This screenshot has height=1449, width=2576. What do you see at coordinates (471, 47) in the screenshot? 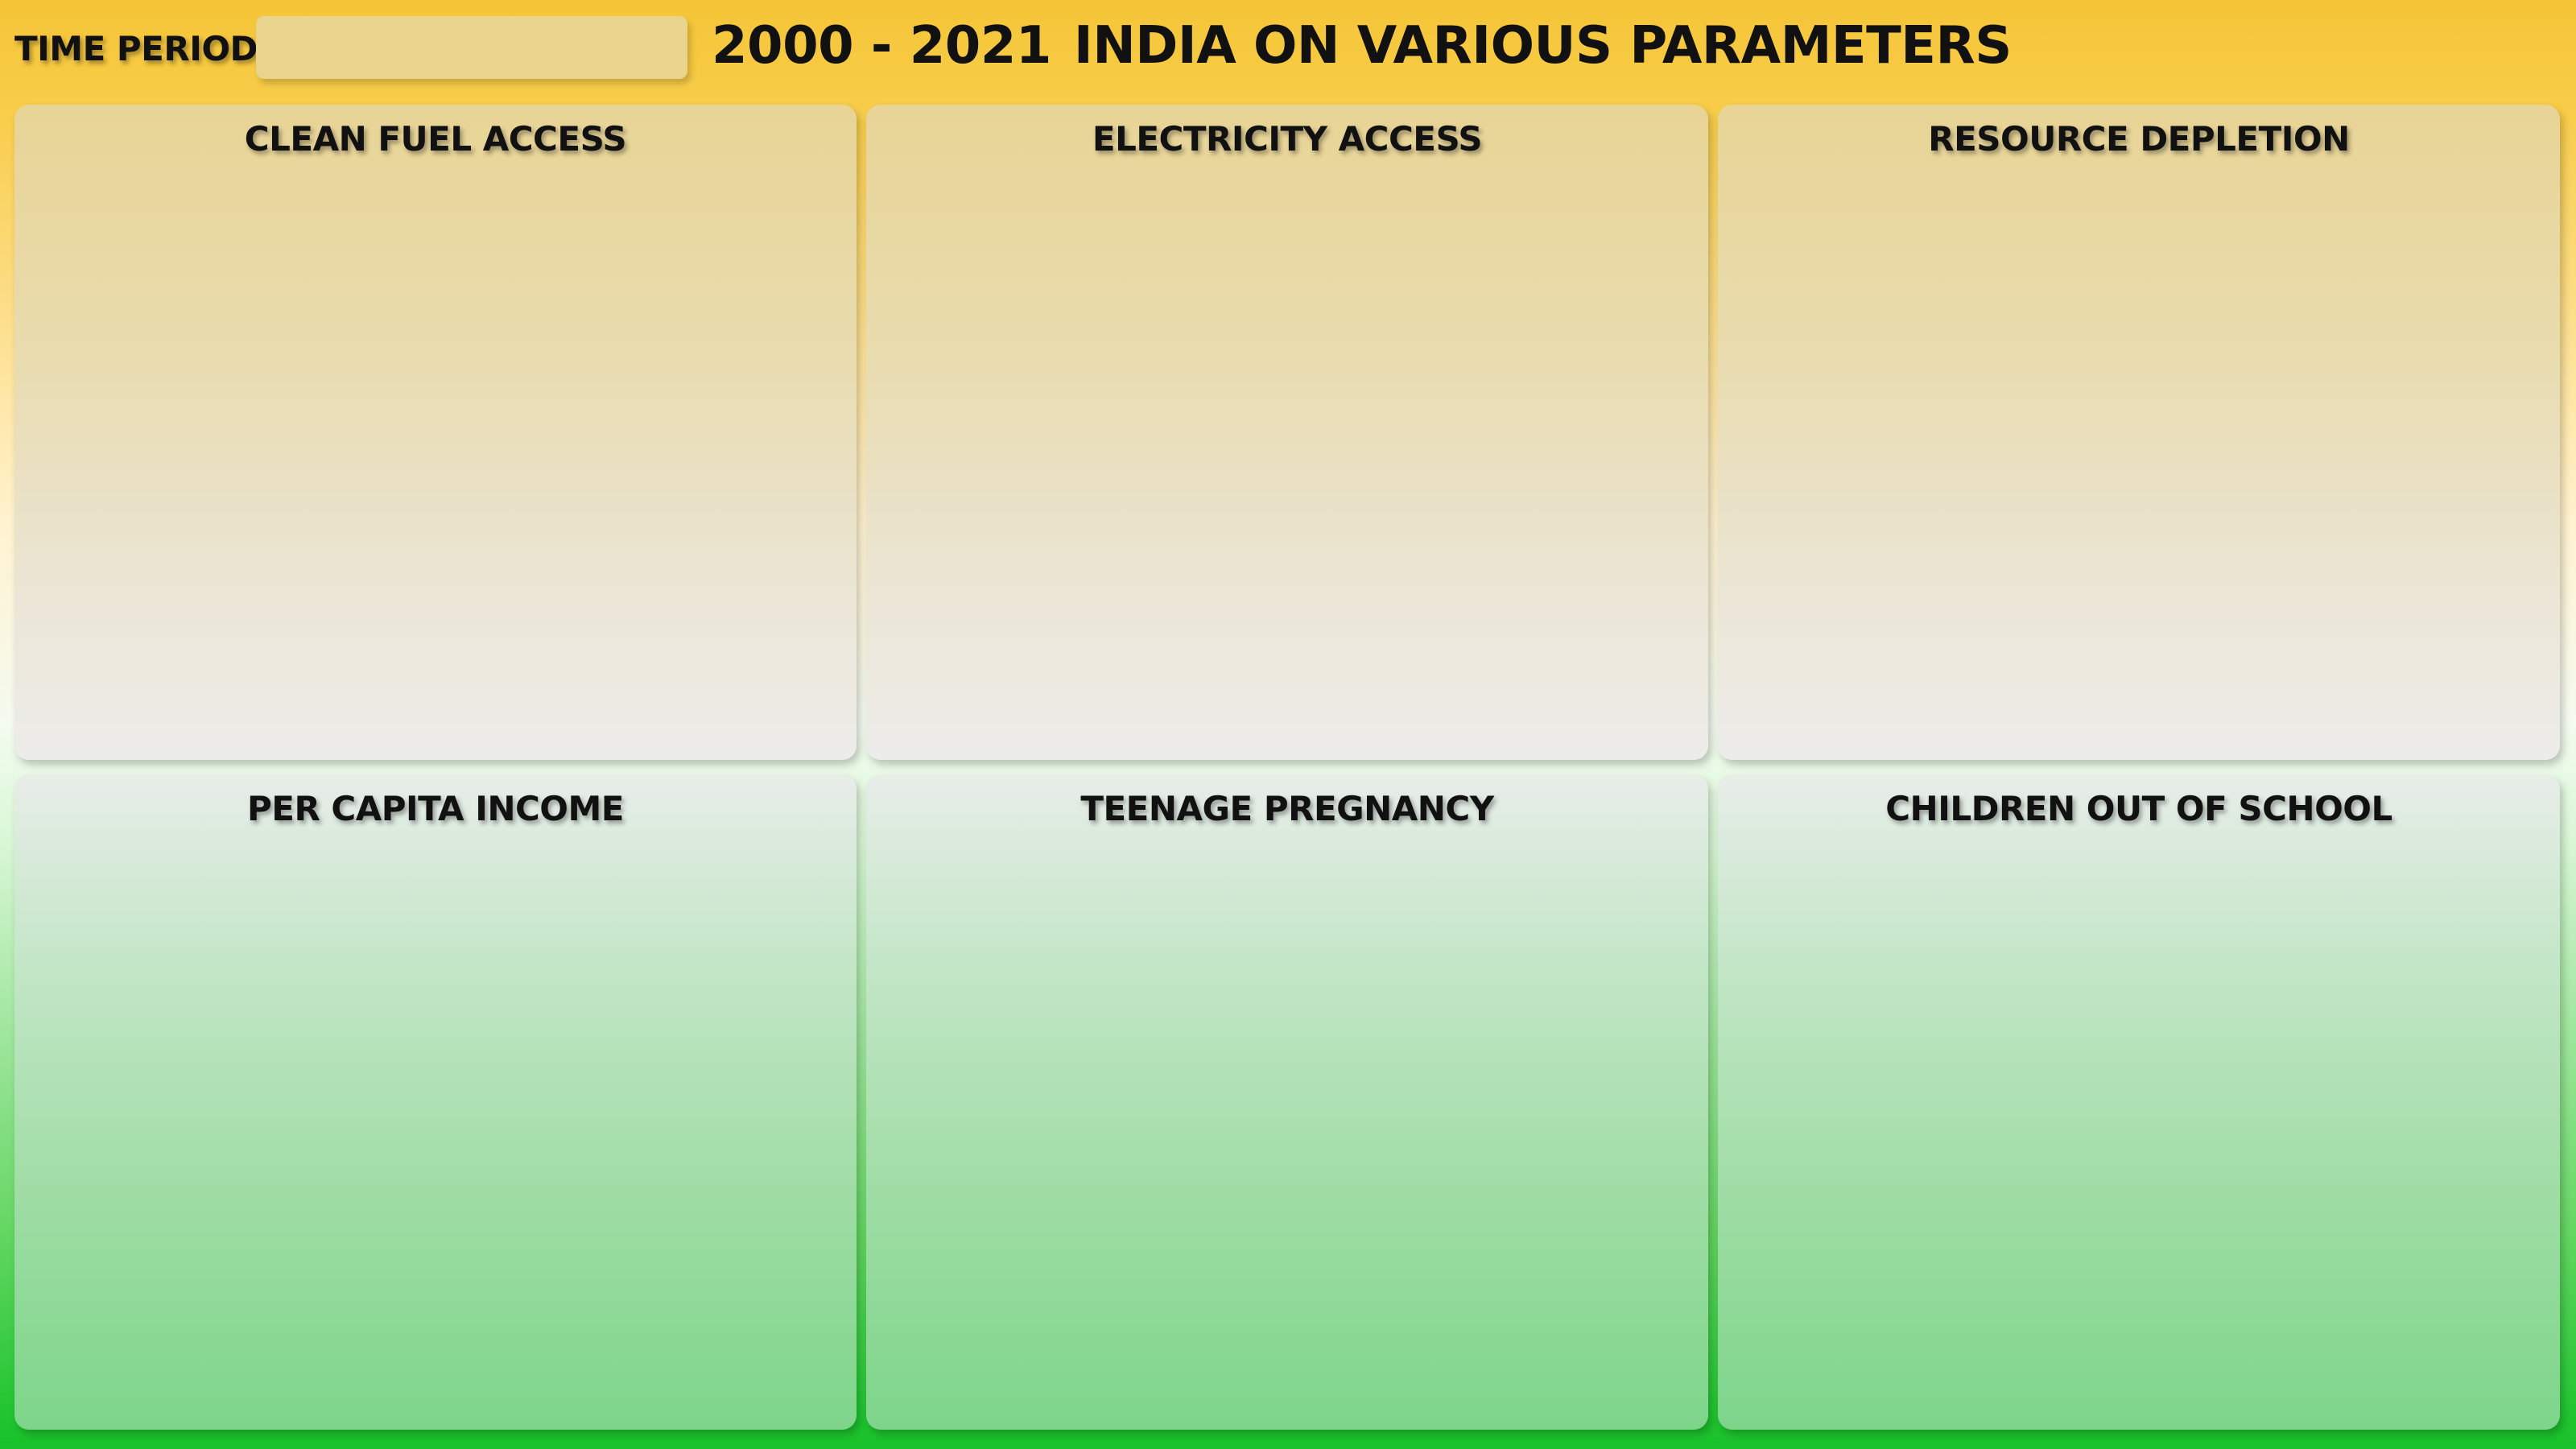
I see `time-period-input` at bounding box center [471, 47].